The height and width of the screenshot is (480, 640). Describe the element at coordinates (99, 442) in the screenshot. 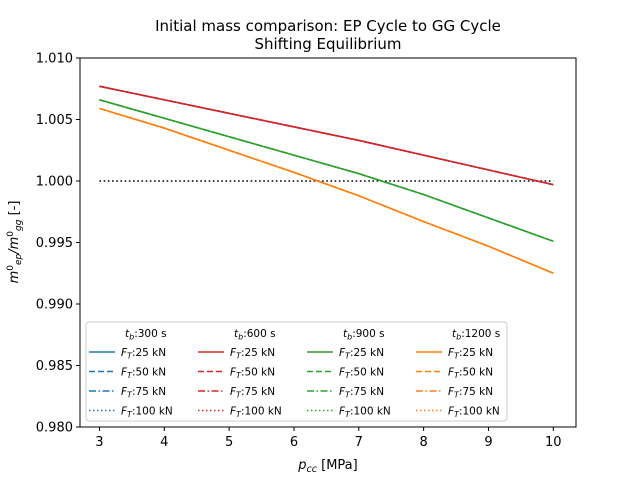

I see `x-tick-label: 3` at that location.